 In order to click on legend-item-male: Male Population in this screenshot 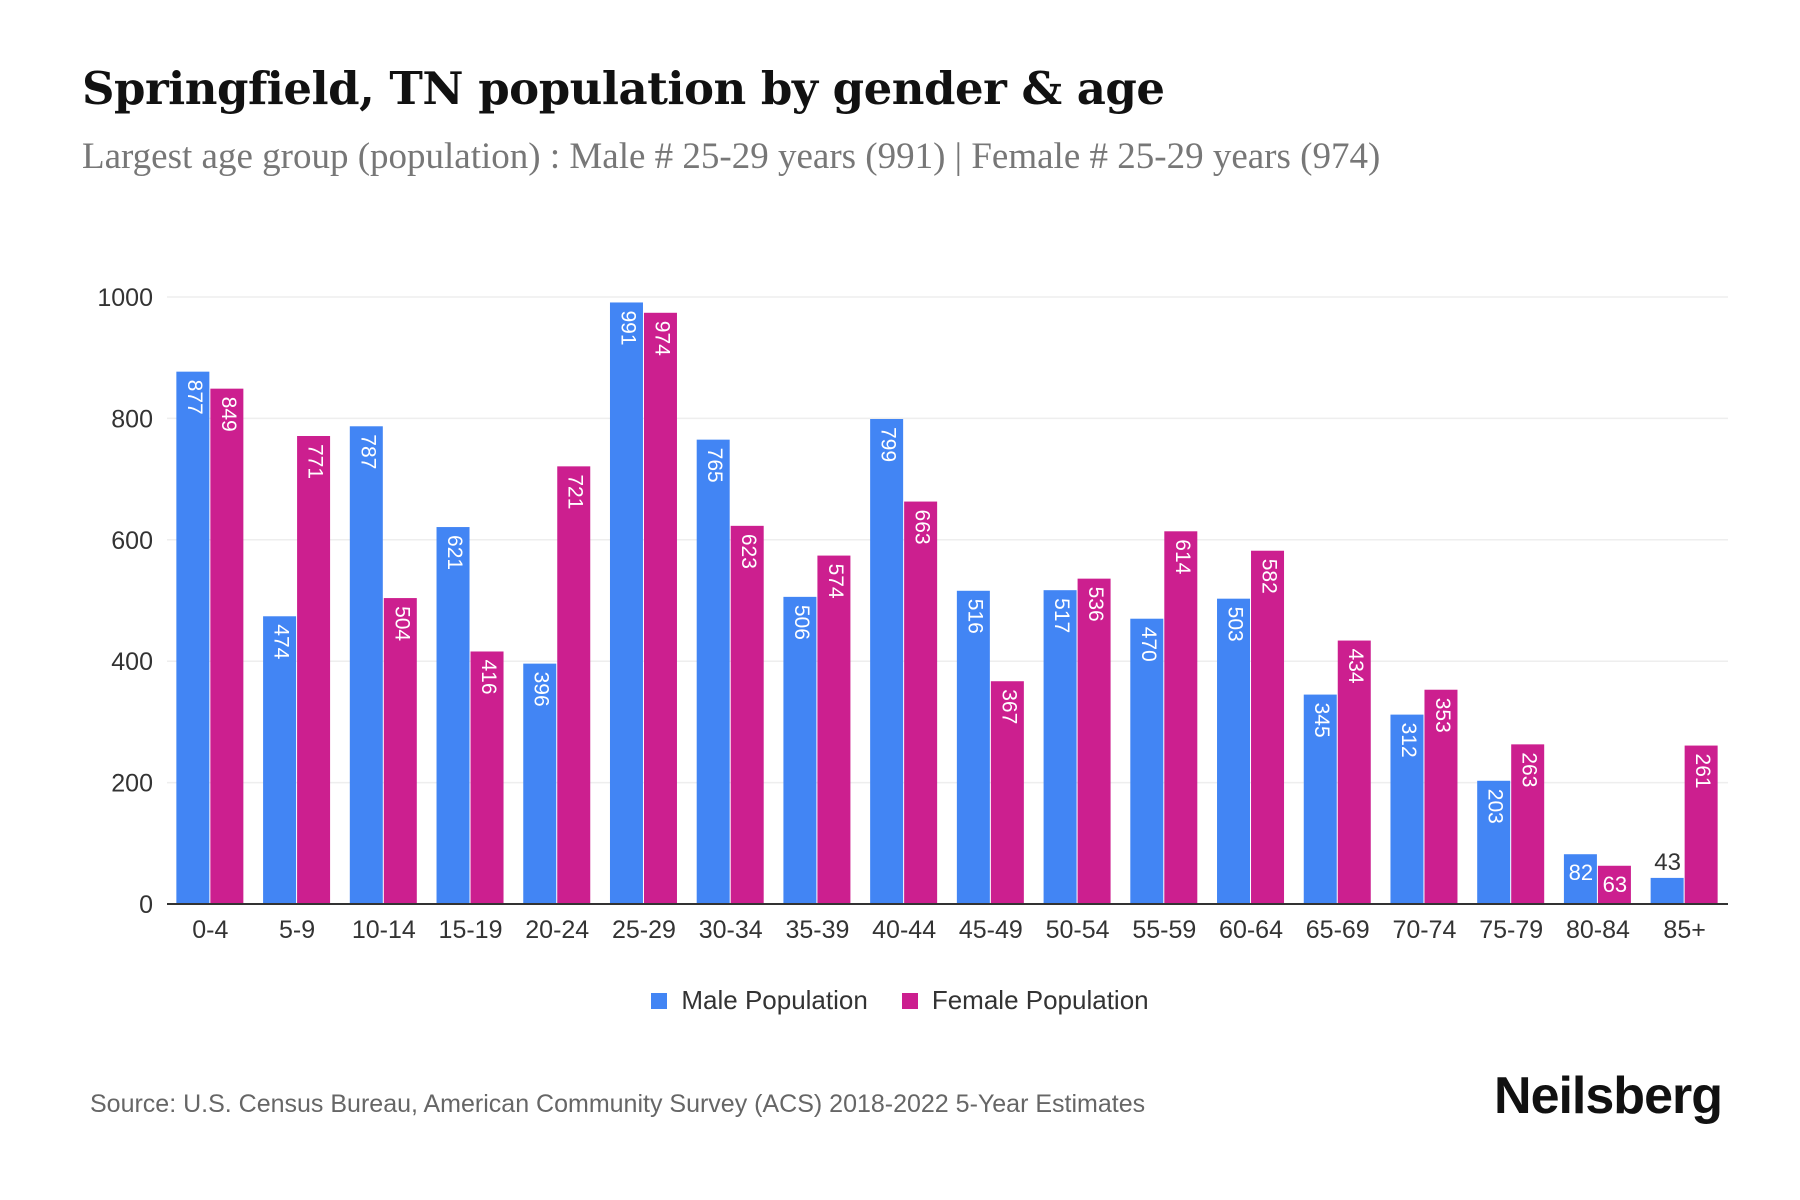, I will do `click(759, 1000)`.